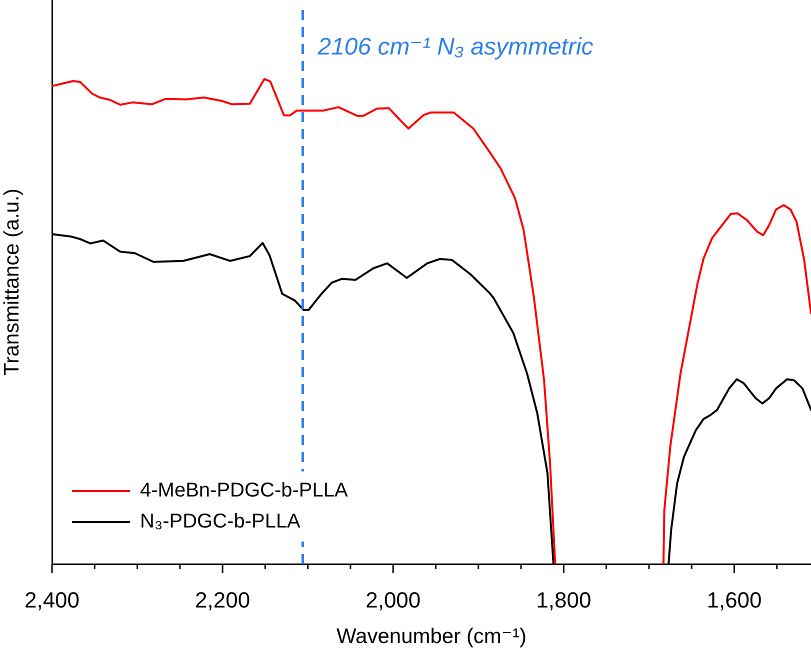  Describe the element at coordinates (52, 599) in the screenshot. I see `x-tick-label: 2,400` at that location.